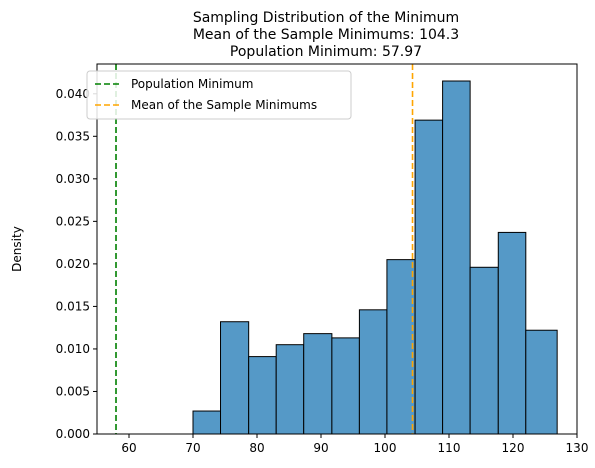 The width and height of the screenshot is (595, 468). Describe the element at coordinates (192, 84) in the screenshot. I see `legend-label-population-minimum: Population Minimum` at that location.